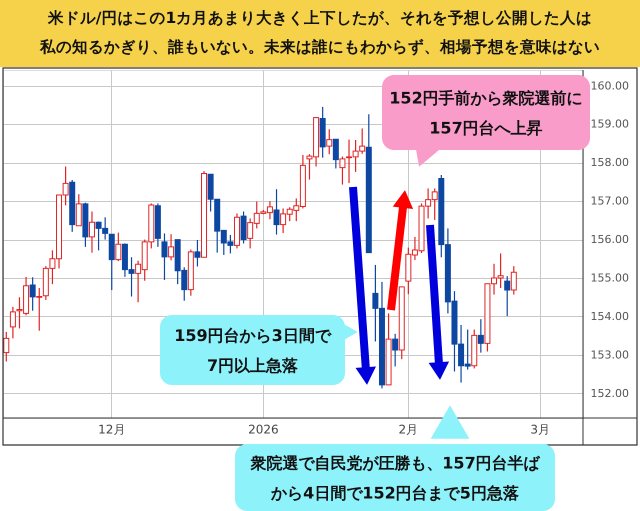  What do you see at coordinates (609, 278) in the screenshot?
I see `y-tick-label: 155.00` at bounding box center [609, 278].